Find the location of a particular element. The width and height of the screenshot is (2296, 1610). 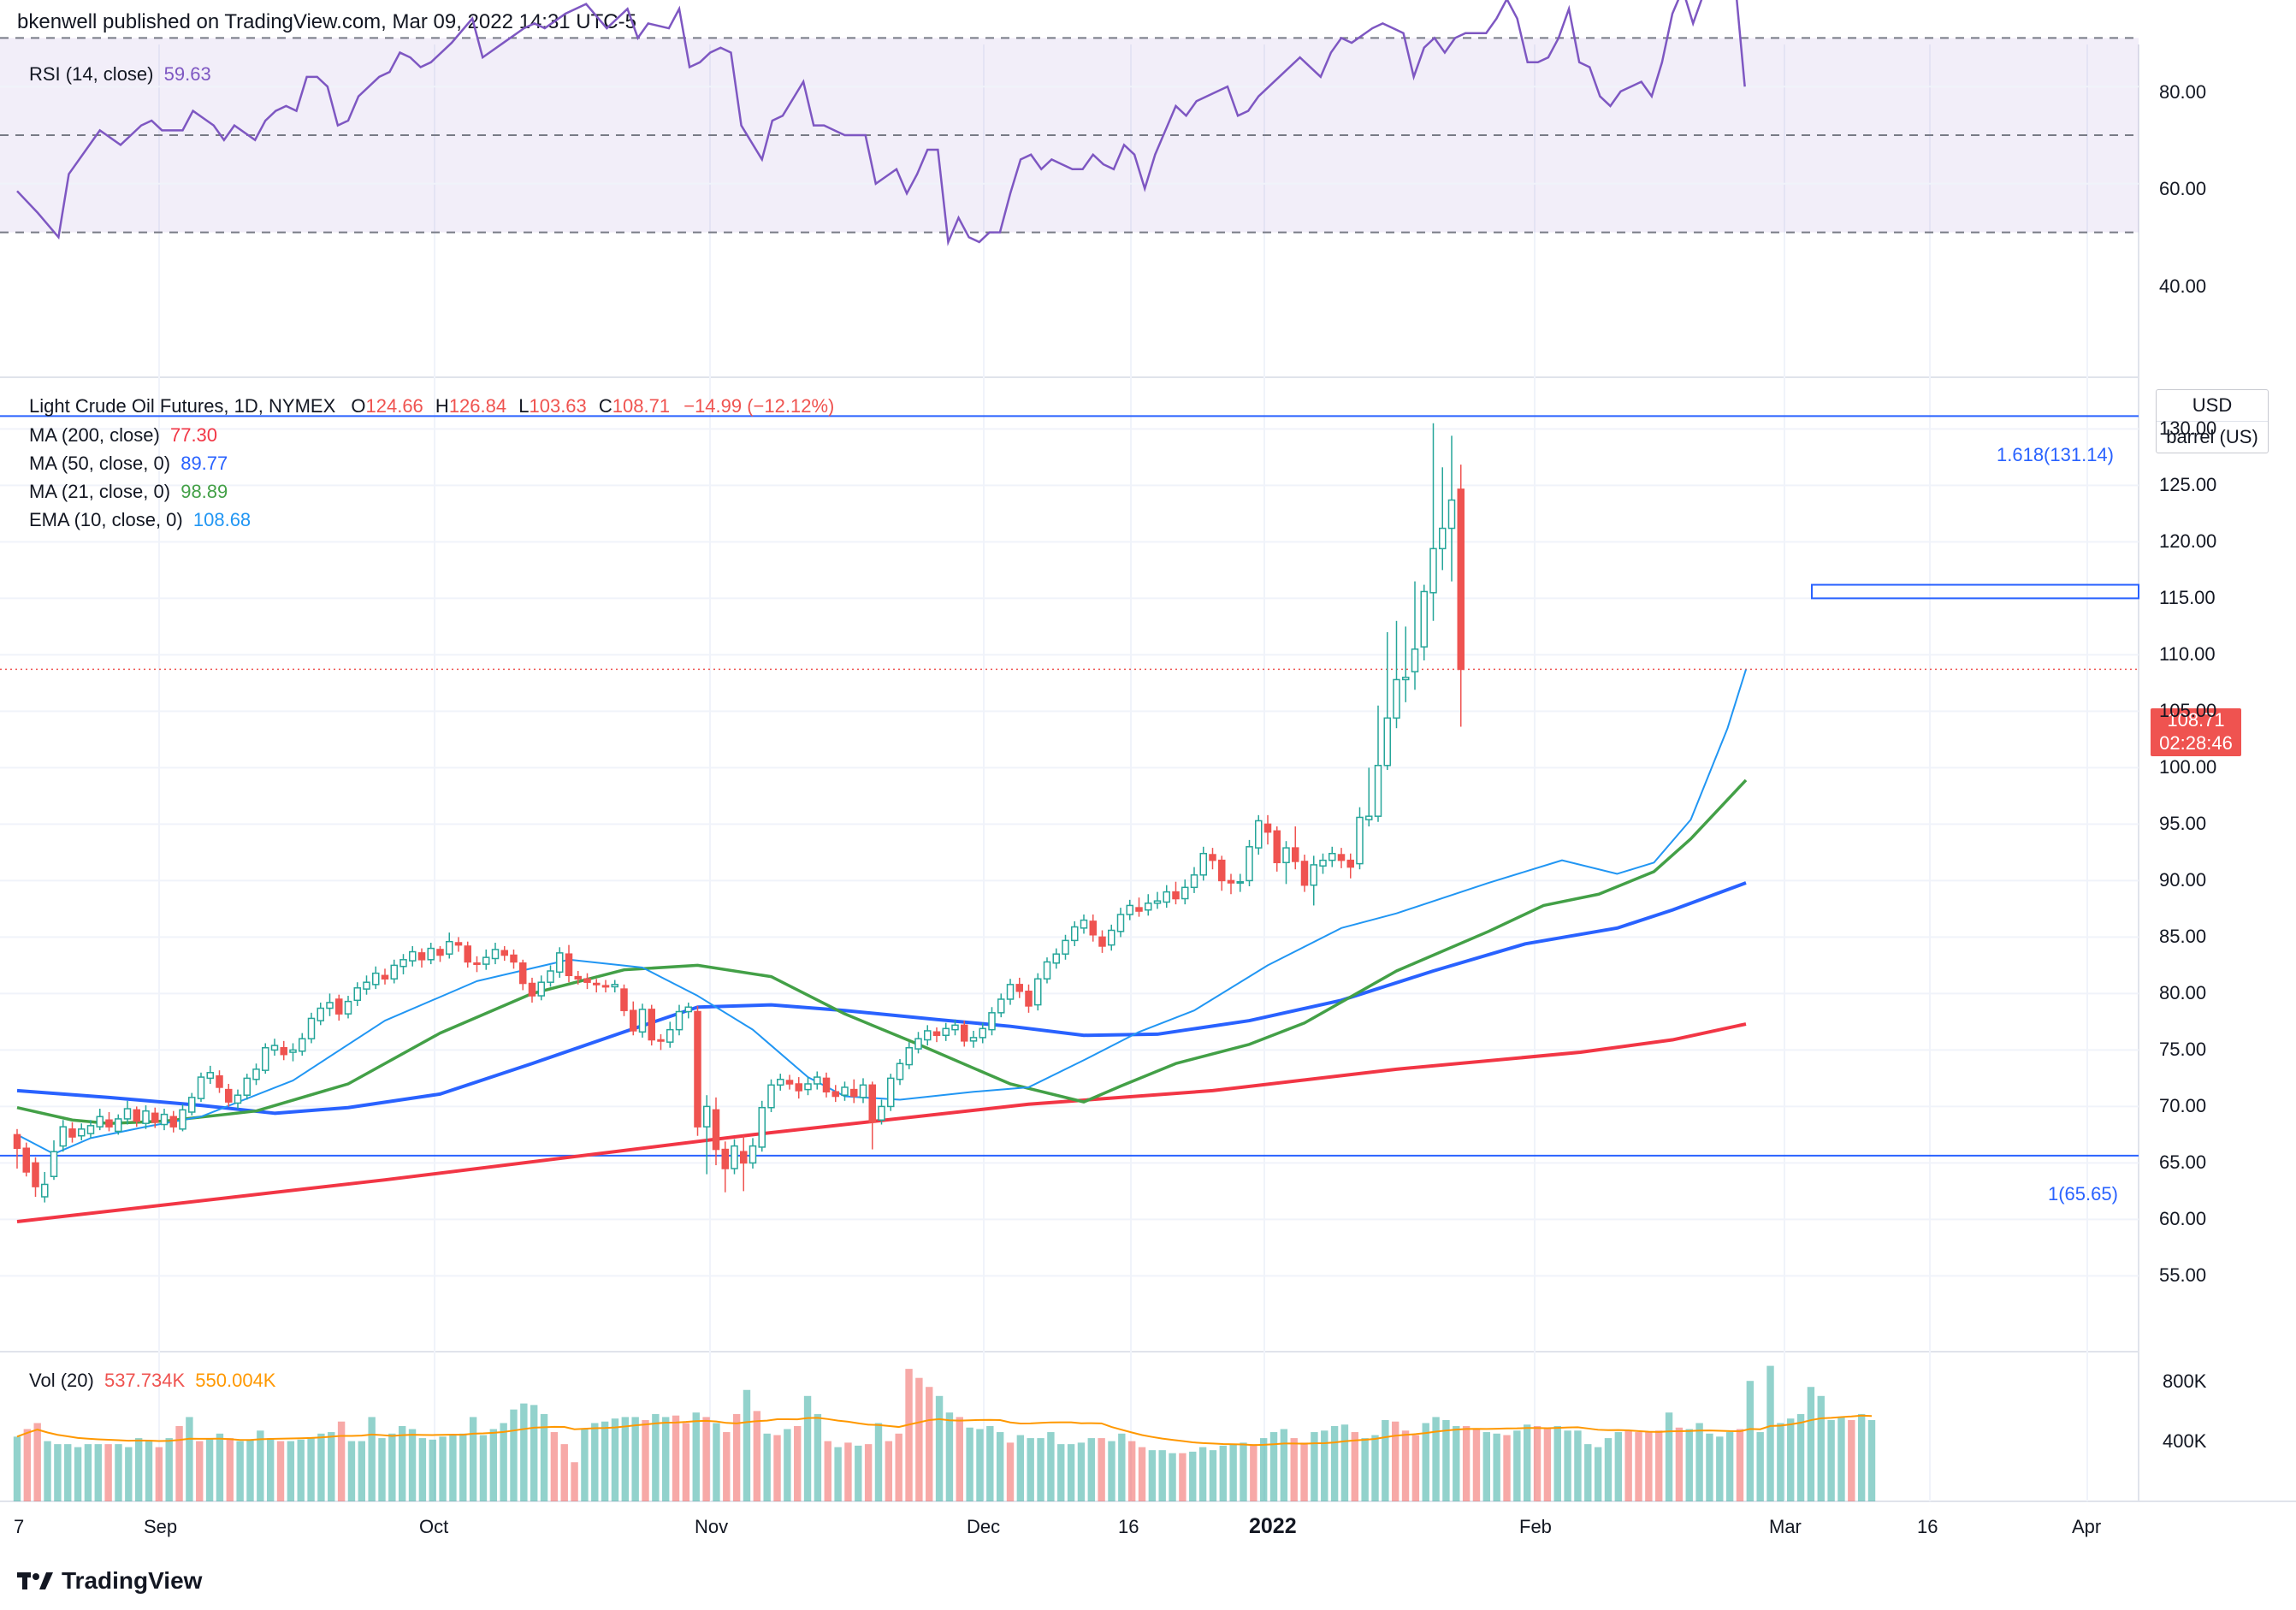

unit-label: barrel (US) is located at coordinates (2212, 437).